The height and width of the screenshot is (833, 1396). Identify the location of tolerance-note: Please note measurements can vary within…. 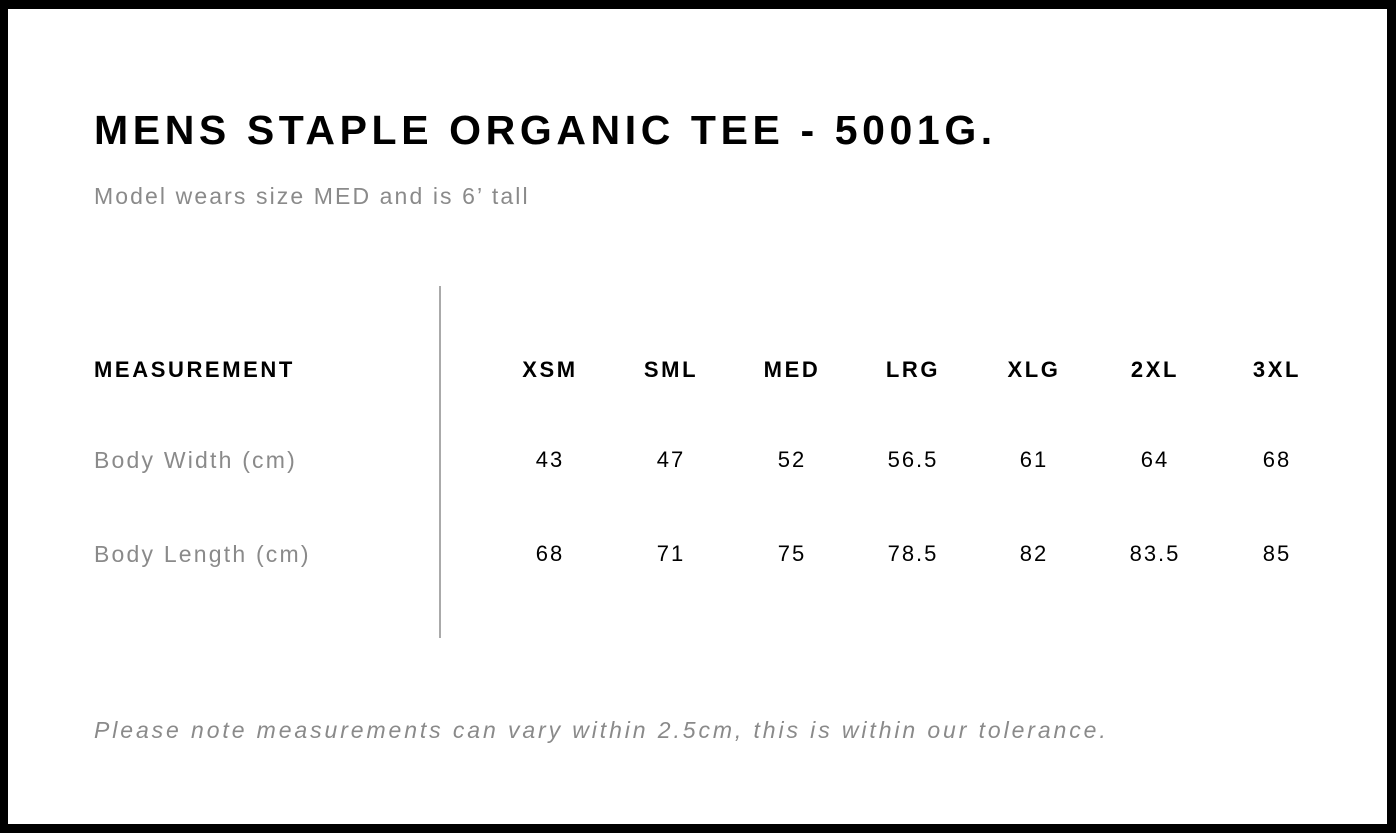
(601, 730).